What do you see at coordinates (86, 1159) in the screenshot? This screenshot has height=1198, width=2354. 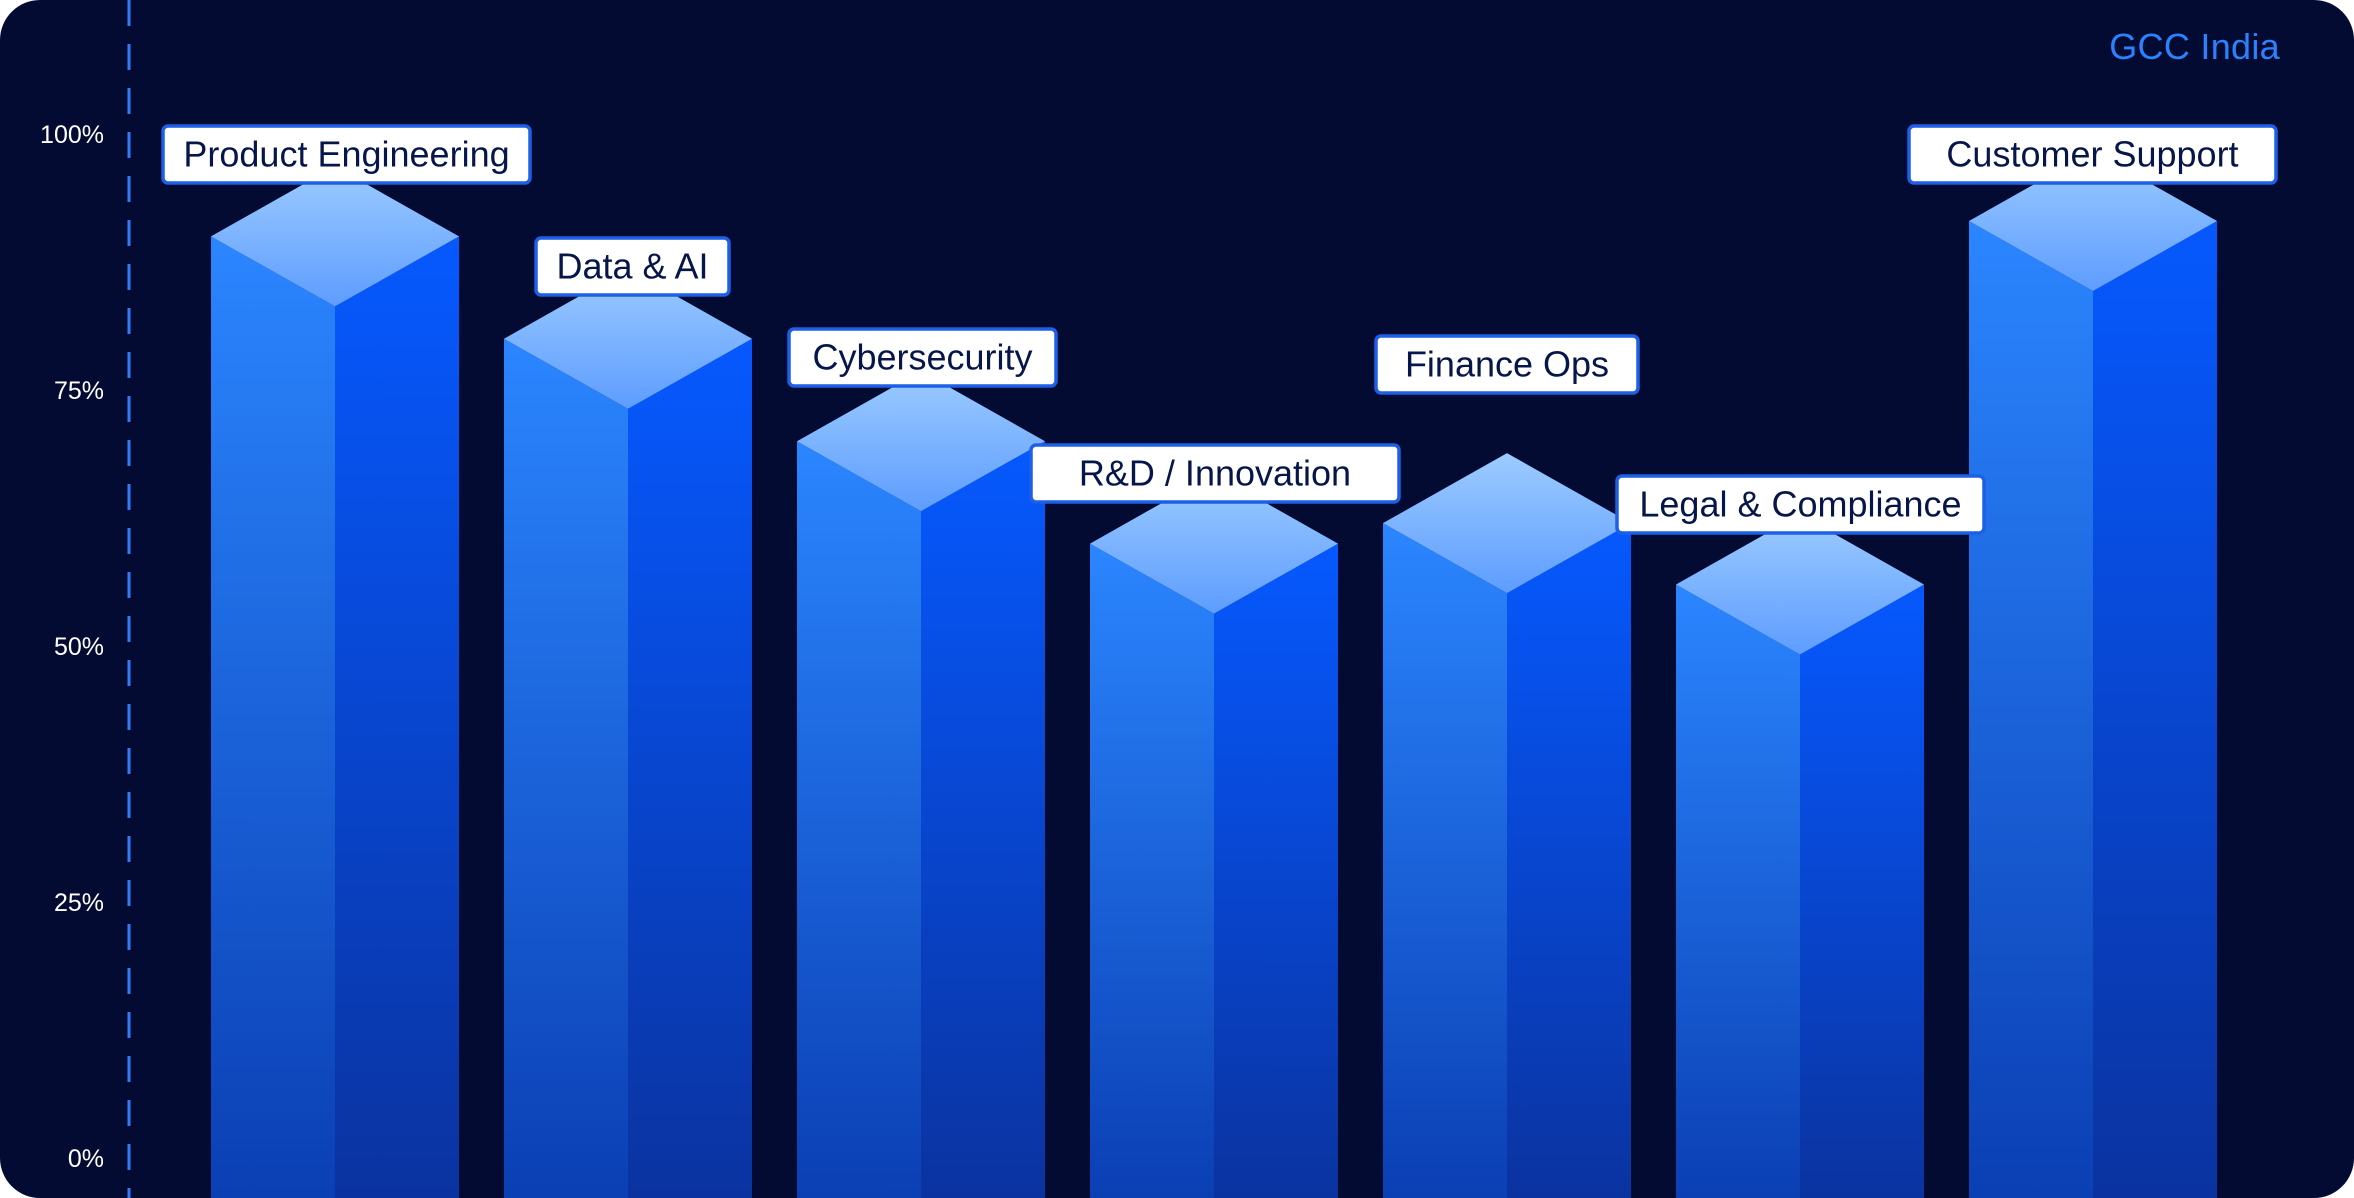 I see `y-tick-label: 0%` at bounding box center [86, 1159].